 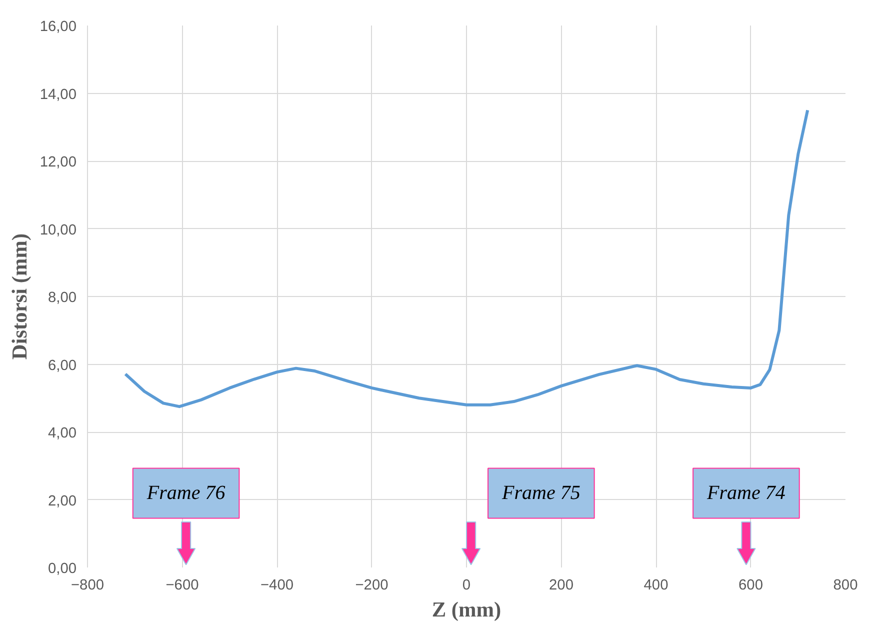 What do you see at coordinates (58, 230) in the screenshot?
I see `y-tick-label: 10,00` at bounding box center [58, 230].